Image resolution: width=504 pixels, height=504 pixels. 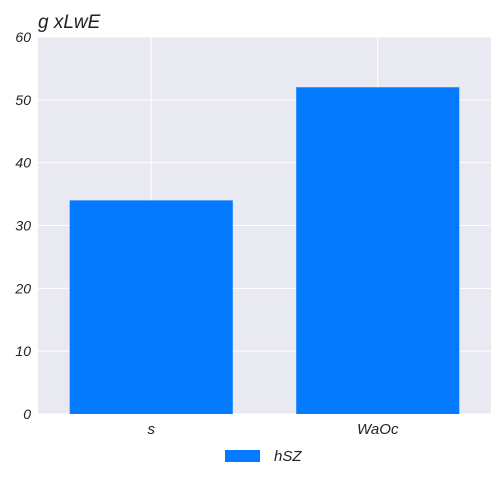 What do you see at coordinates (263, 456) in the screenshot?
I see `legend: hSZ` at bounding box center [263, 456].